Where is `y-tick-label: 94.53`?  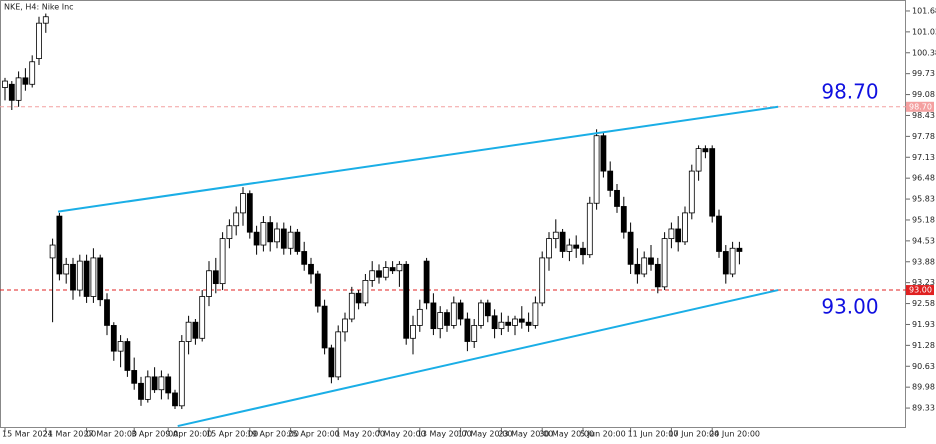
y-tick-label: 94.53 is located at coordinates (923, 240).